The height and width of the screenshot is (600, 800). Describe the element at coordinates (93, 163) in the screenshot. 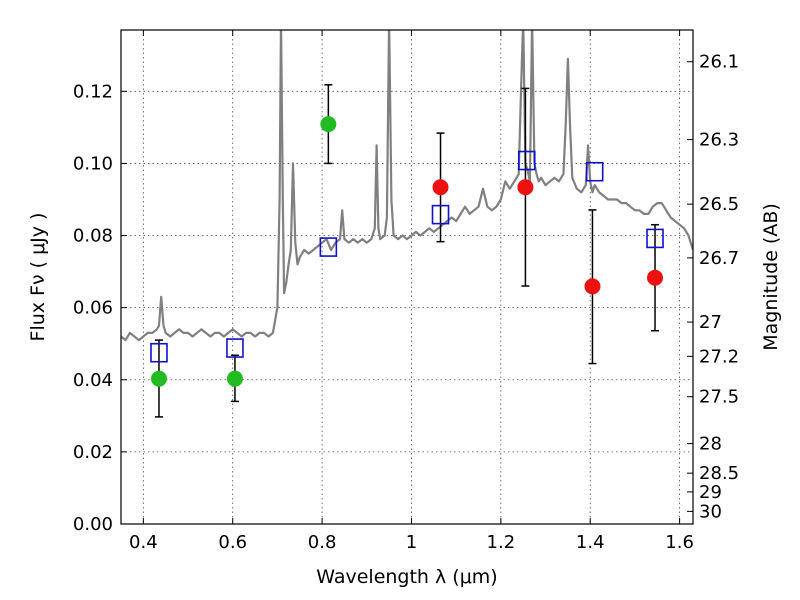

I see `y-tick-label: 0.10` at that location.